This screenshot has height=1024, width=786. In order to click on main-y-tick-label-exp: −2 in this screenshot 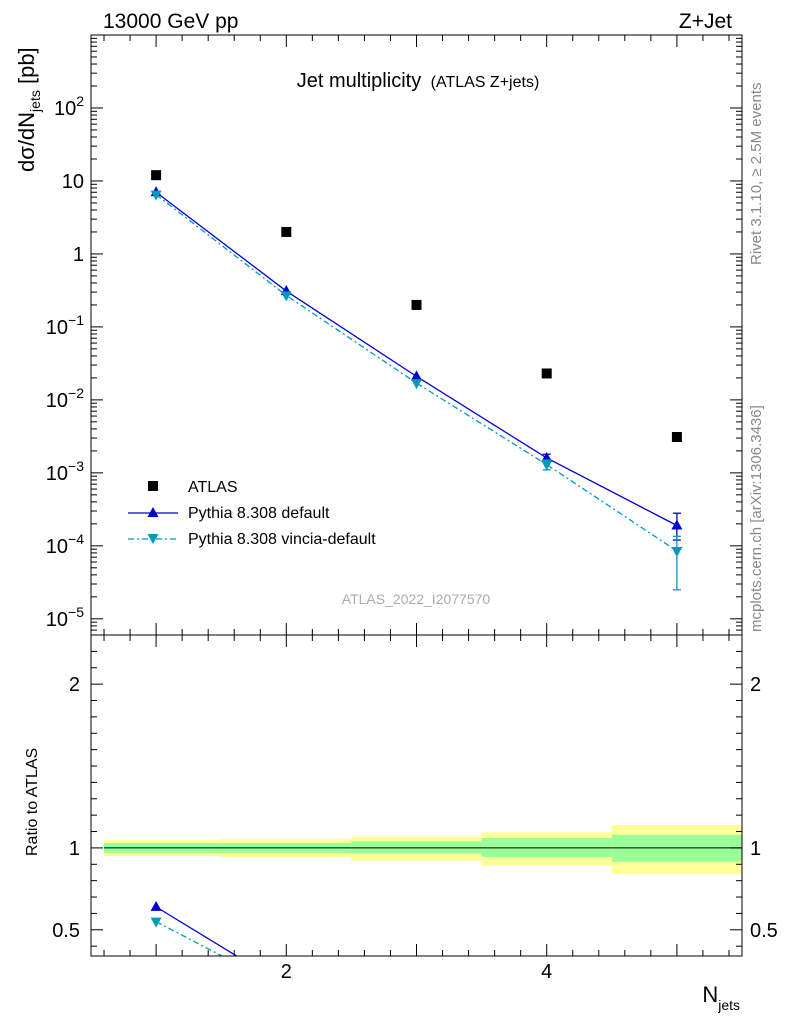, I will do `click(76, 393)`.